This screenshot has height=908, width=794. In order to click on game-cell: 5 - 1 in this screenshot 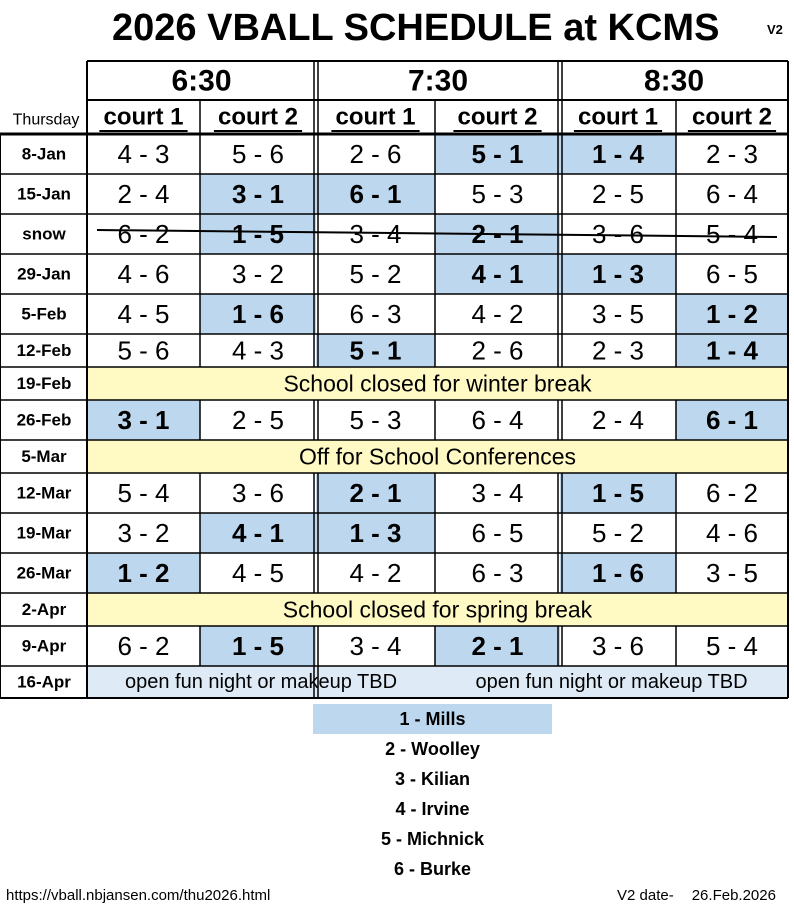, I will do `click(497, 154)`.